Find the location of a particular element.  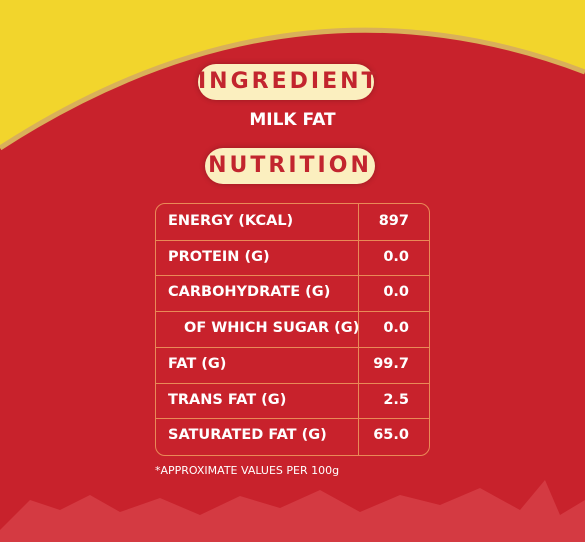

nutrient-name: TRANS FAT (G) is located at coordinates (227, 399).